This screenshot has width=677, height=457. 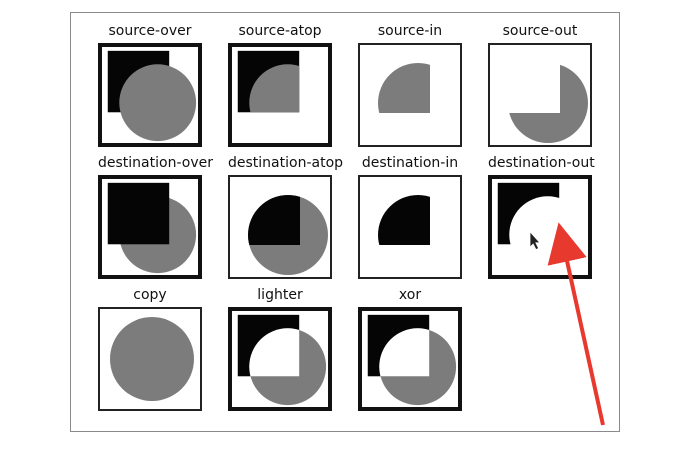 I want to click on label-destination-over: destination-over, so click(x=155, y=163).